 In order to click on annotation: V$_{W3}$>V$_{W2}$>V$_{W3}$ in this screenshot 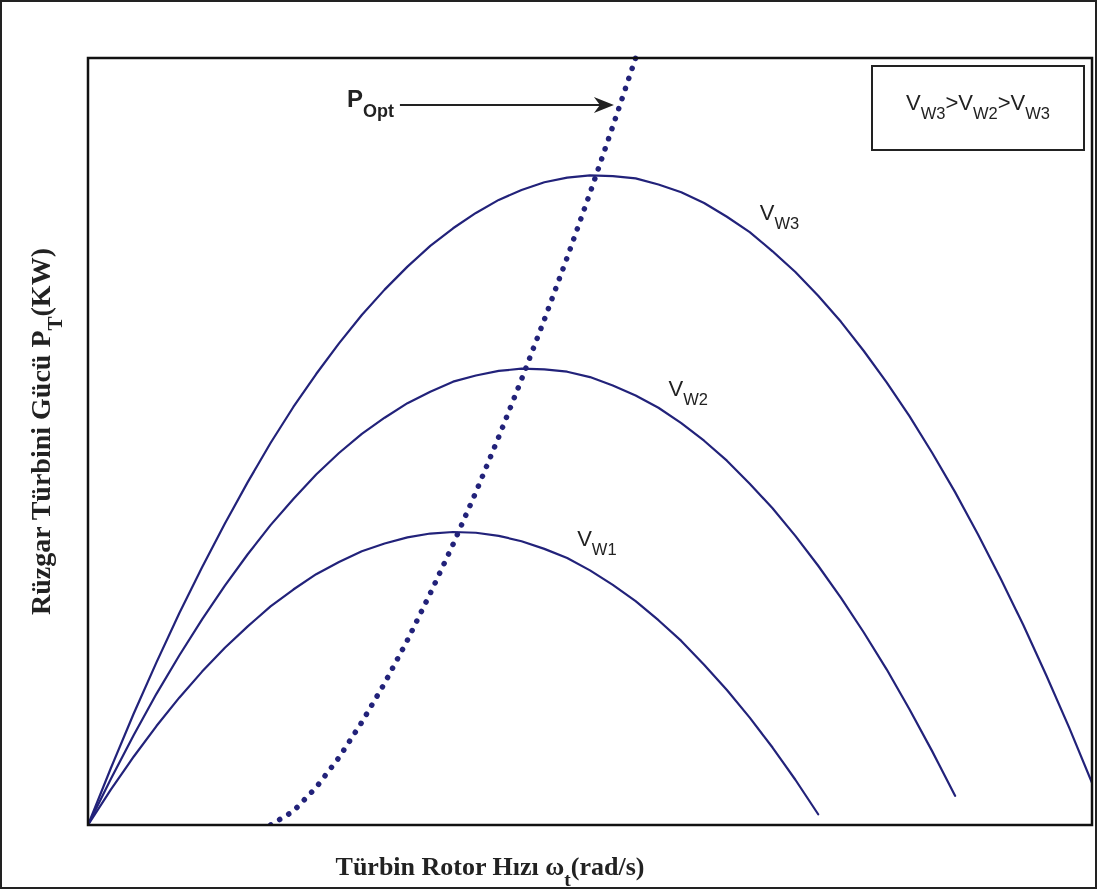, I will do `click(978, 106)`.